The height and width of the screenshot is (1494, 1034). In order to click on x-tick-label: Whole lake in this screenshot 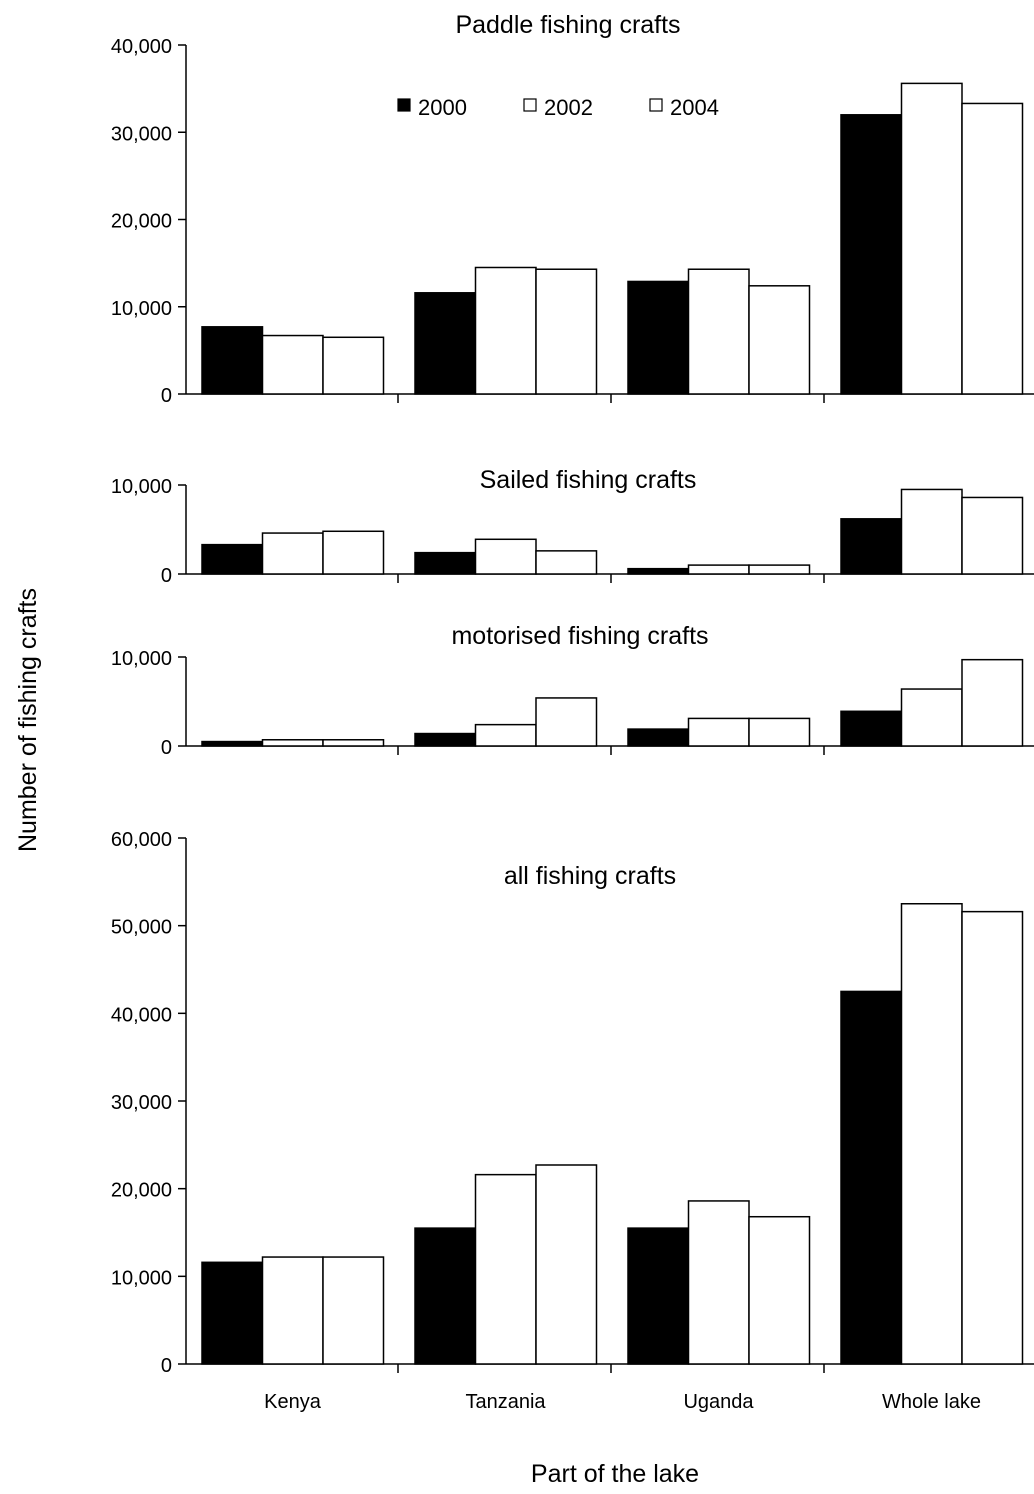, I will do `click(931, 1402)`.